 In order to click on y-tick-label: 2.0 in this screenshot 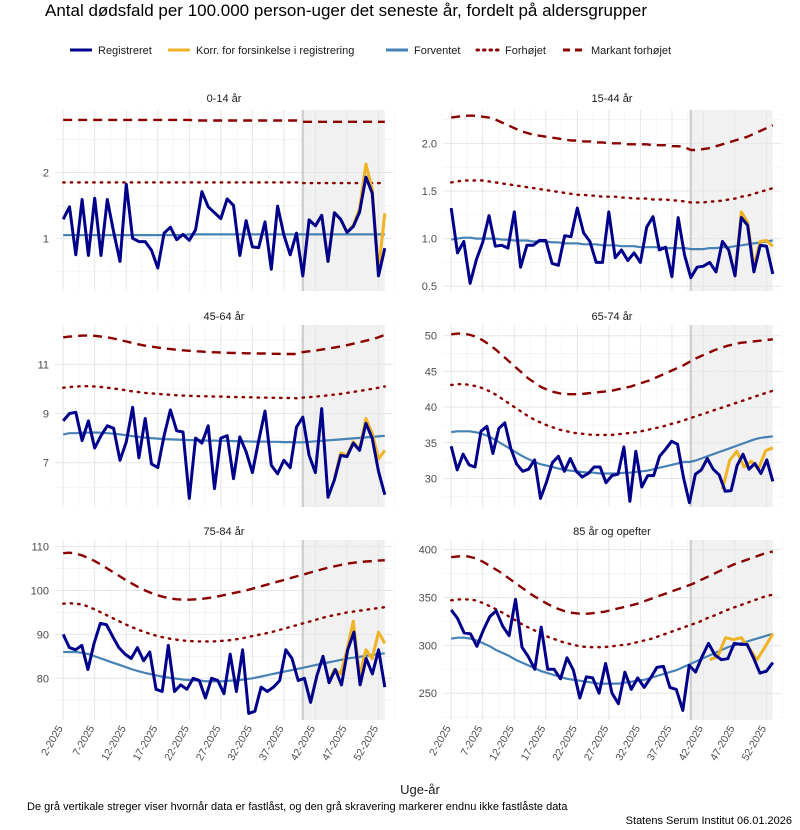, I will do `click(429, 144)`.